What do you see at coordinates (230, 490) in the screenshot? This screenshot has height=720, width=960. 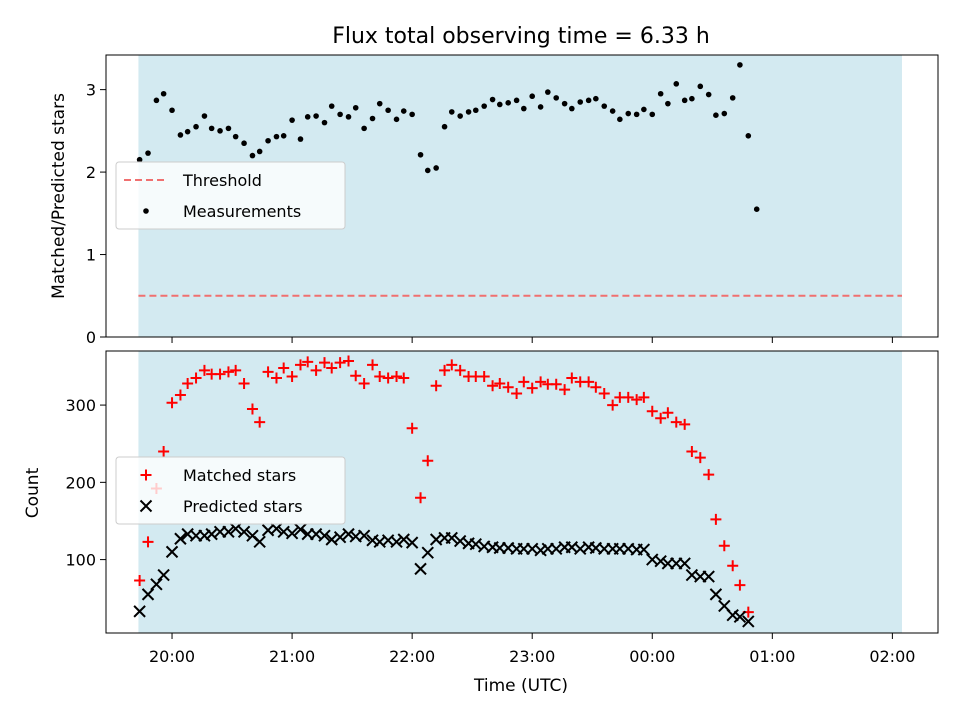 I see `legend: Matched stars Predicted stars` at bounding box center [230, 490].